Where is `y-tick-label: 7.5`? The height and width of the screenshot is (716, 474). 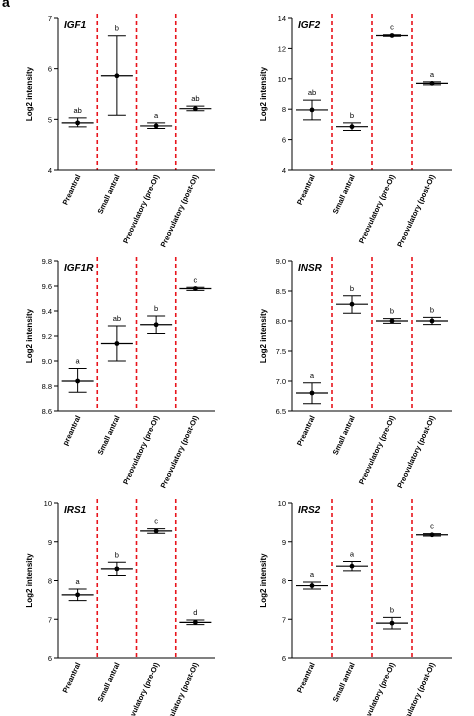
y-tick-label: 7.5 is located at coordinates (281, 351).